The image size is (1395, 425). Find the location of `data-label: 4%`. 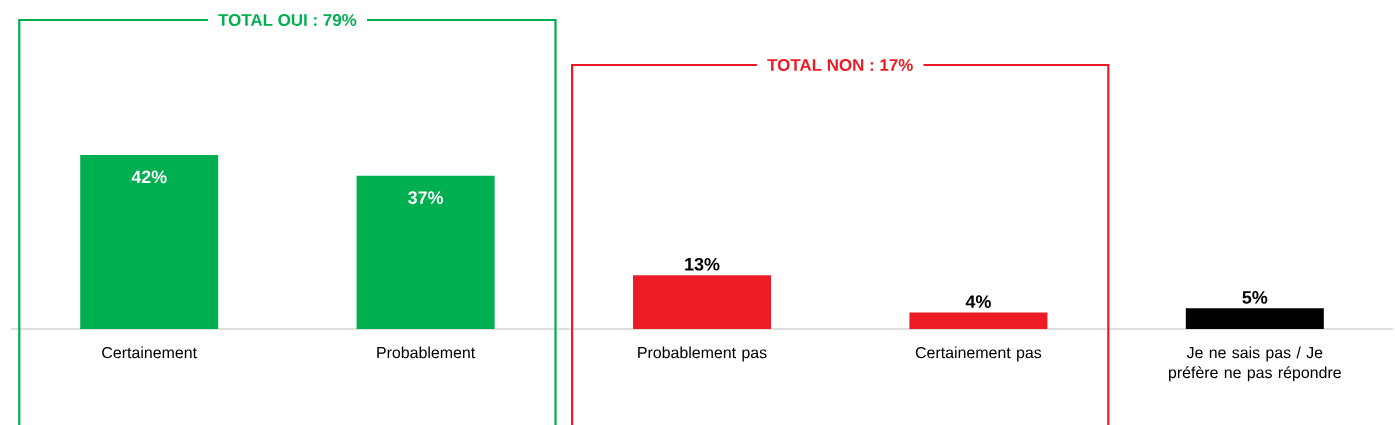

data-label: 4% is located at coordinates (978, 301).